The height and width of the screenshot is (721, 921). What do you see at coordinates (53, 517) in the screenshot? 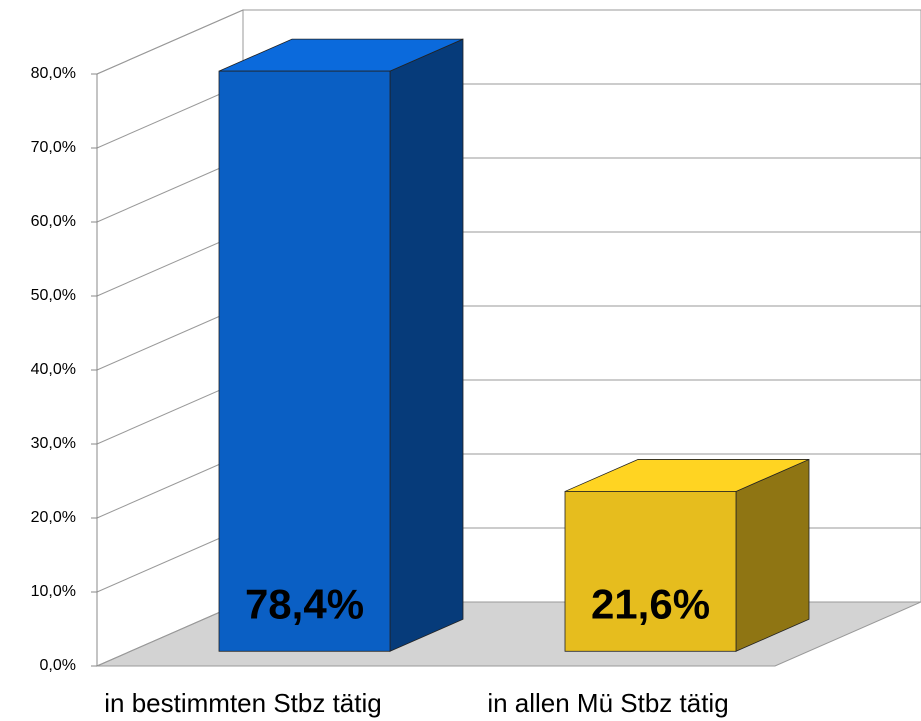
I see `y-tick-label: 20,0%` at bounding box center [53, 517].